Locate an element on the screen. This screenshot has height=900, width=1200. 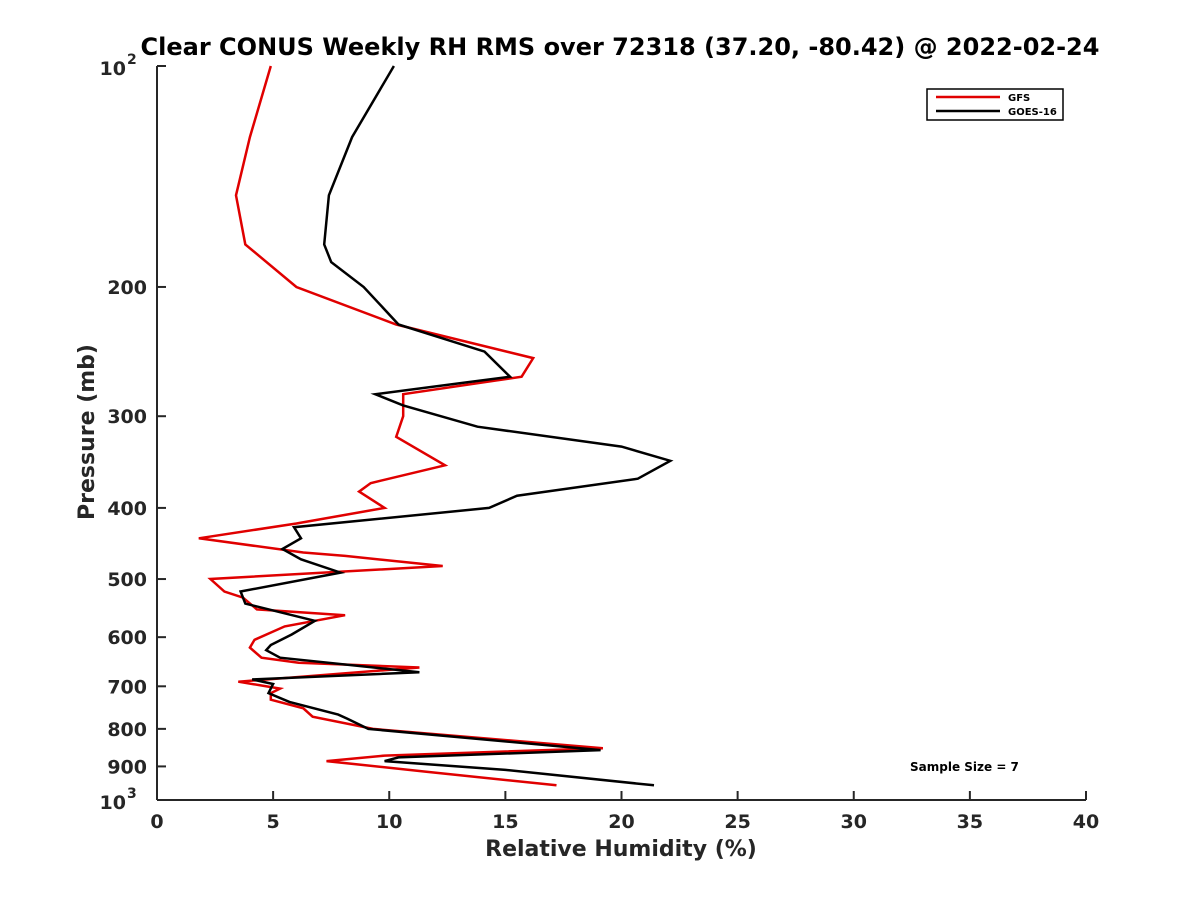
x-tick-label: 30 is located at coordinates (854, 822).